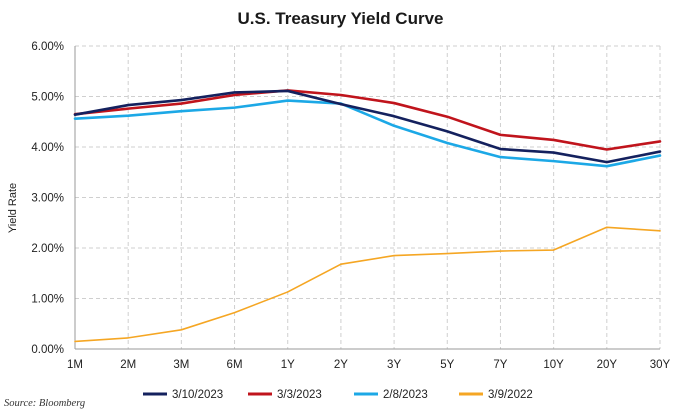 The height and width of the screenshot is (414, 681). I want to click on legend: 3/10/2023 3/3/2023 2/8/2023 3/9/2022, so click(338, 395).